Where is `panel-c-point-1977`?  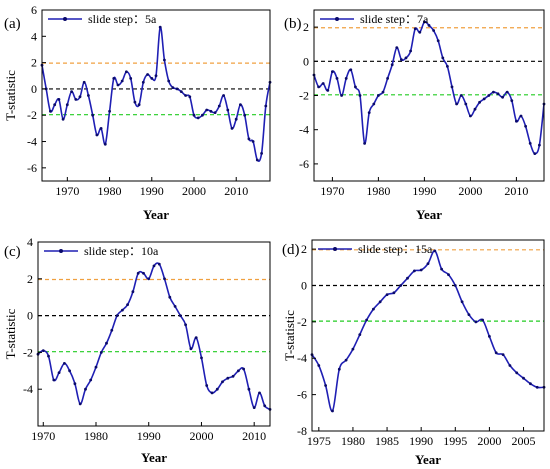
panel-c-point-1977 is located at coordinates (80, 404).